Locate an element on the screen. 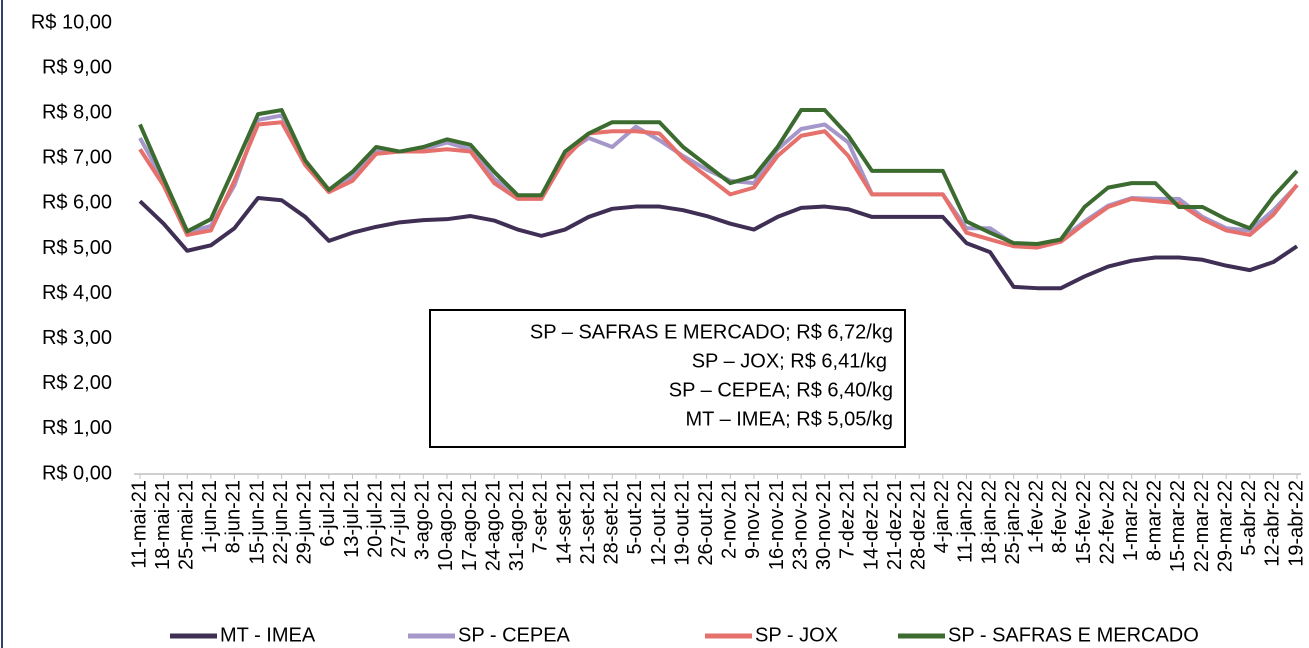 This screenshot has width=1309, height=648. x-tick-label: 14-dez-21 is located at coordinates (871, 525).